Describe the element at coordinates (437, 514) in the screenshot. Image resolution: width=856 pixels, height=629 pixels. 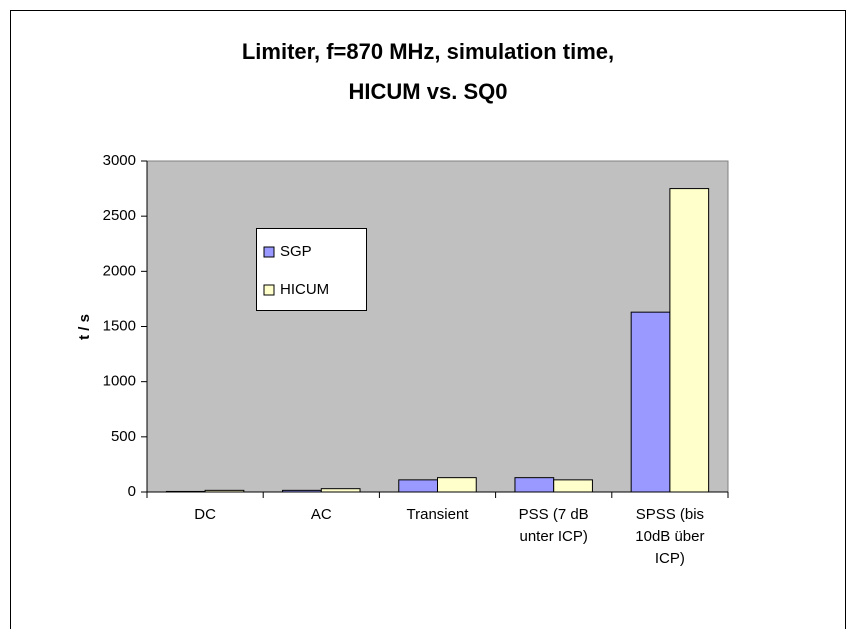
I see `x-tick-label: Transient` at that location.